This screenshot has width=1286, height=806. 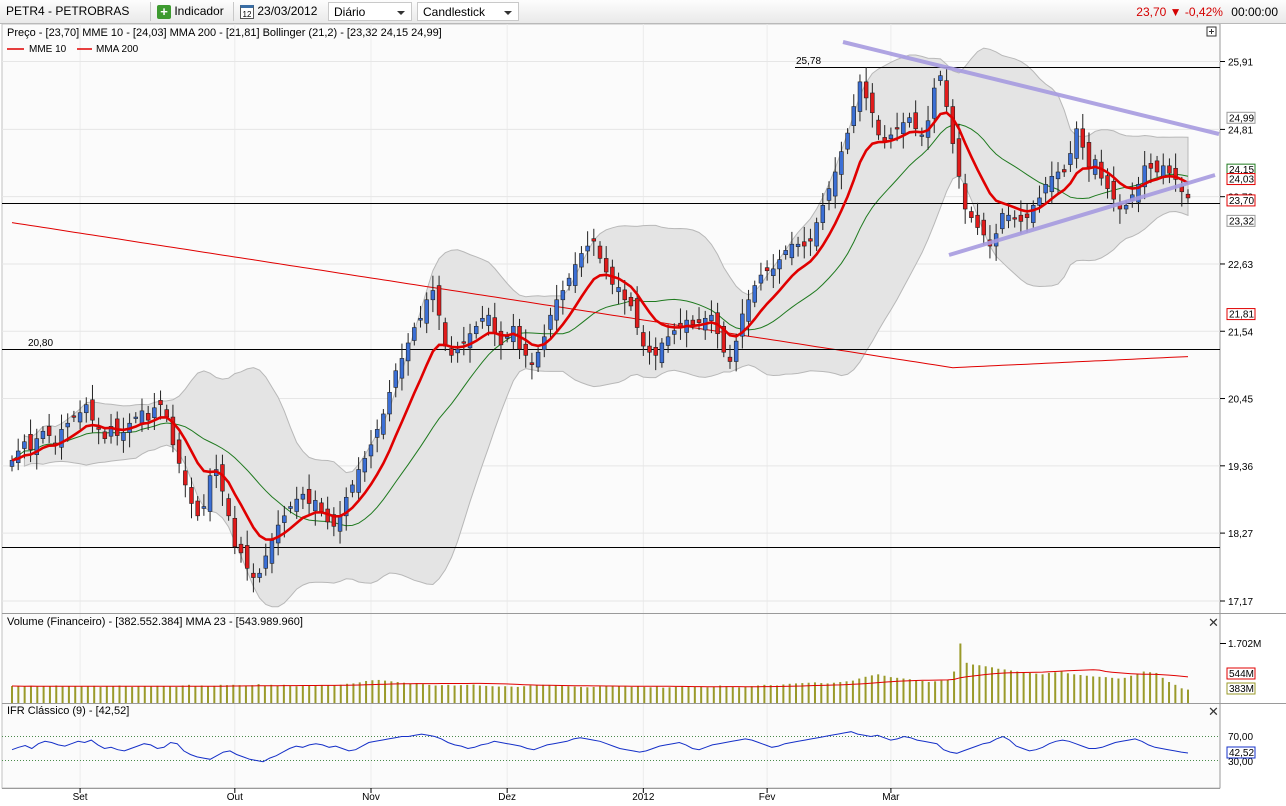 I want to click on volume-tag-value: 383M, so click(x=1241, y=688).